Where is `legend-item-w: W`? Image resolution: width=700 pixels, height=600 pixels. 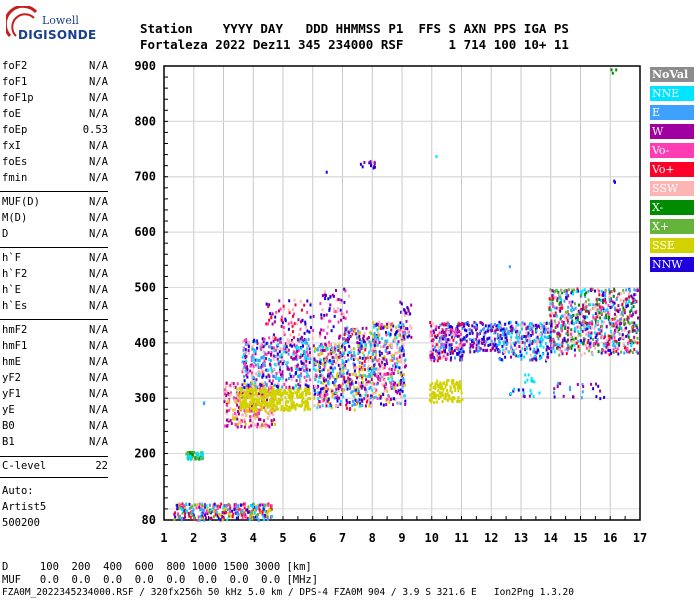
legend-item-w: W is located at coordinates (672, 131).